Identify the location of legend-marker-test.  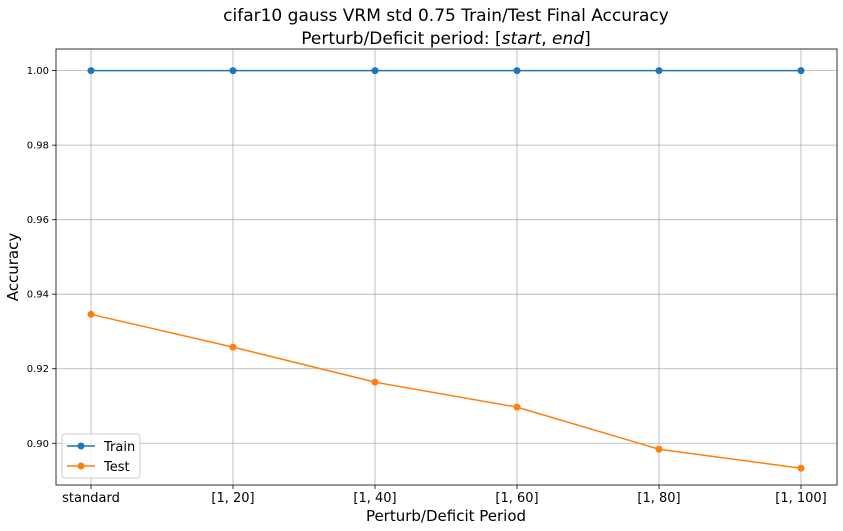
(81, 466).